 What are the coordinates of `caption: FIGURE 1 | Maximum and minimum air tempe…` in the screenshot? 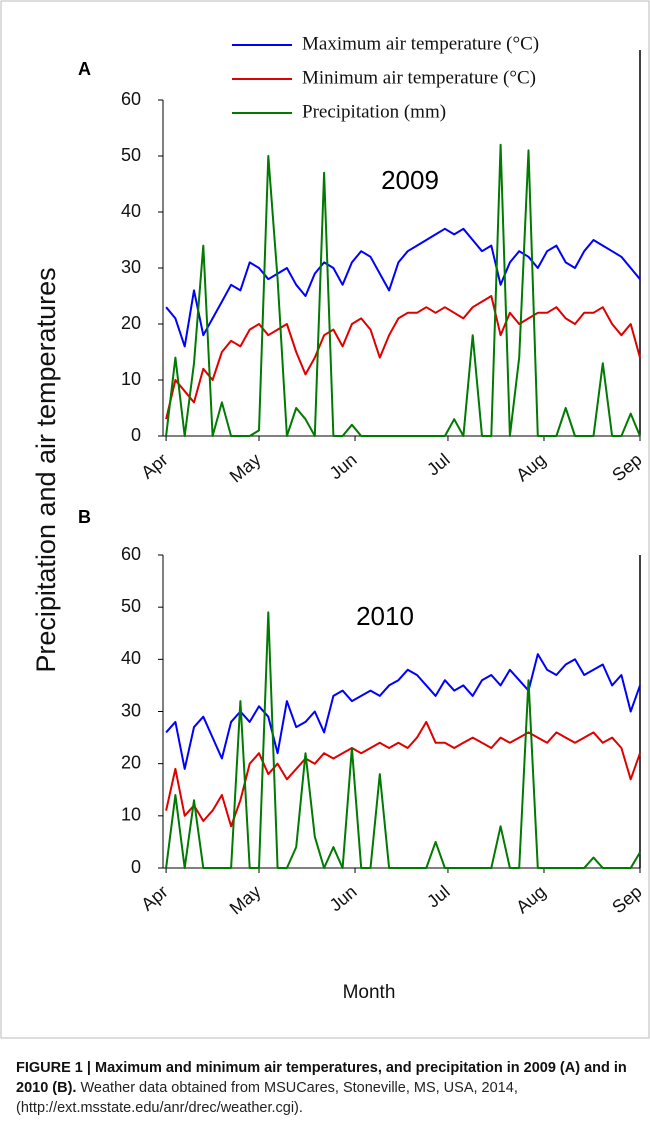 It's located at (326, 1088).